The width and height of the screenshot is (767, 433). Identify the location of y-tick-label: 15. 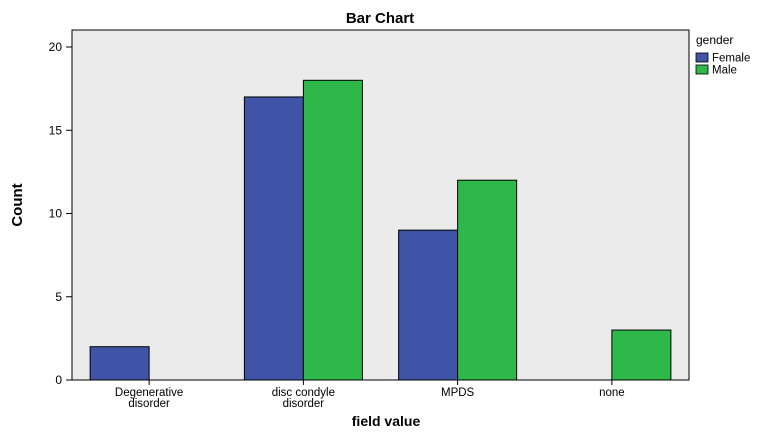
(56, 130).